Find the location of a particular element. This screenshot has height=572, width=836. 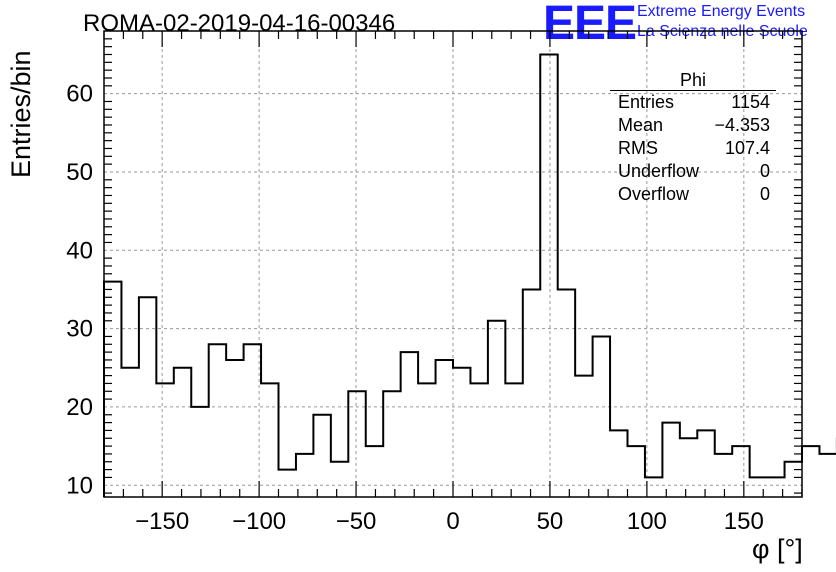

x-tick-label: 150 is located at coordinates (744, 521).